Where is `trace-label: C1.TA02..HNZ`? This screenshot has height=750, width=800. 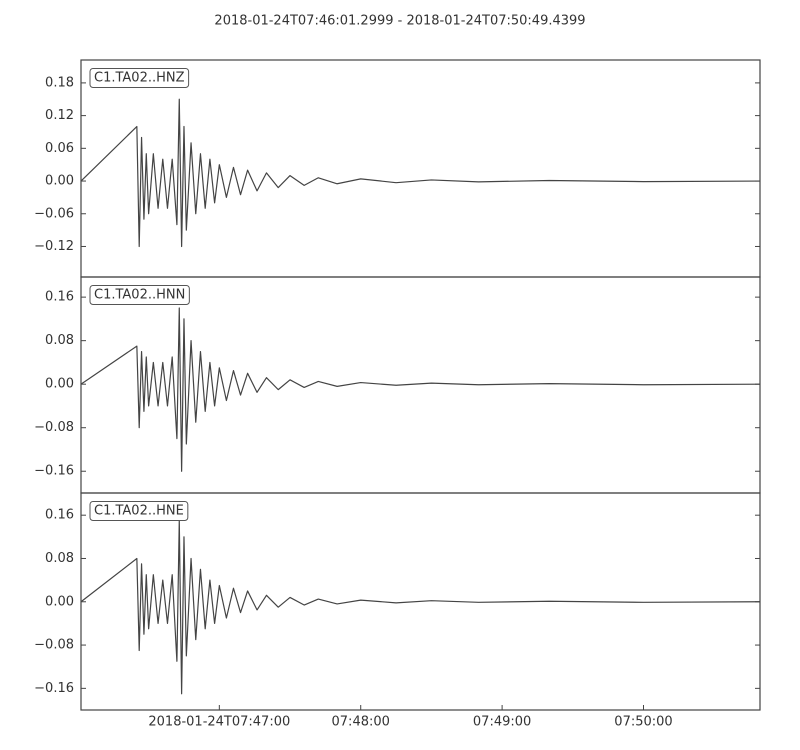 trace-label: C1.TA02..HNZ is located at coordinates (139, 78).